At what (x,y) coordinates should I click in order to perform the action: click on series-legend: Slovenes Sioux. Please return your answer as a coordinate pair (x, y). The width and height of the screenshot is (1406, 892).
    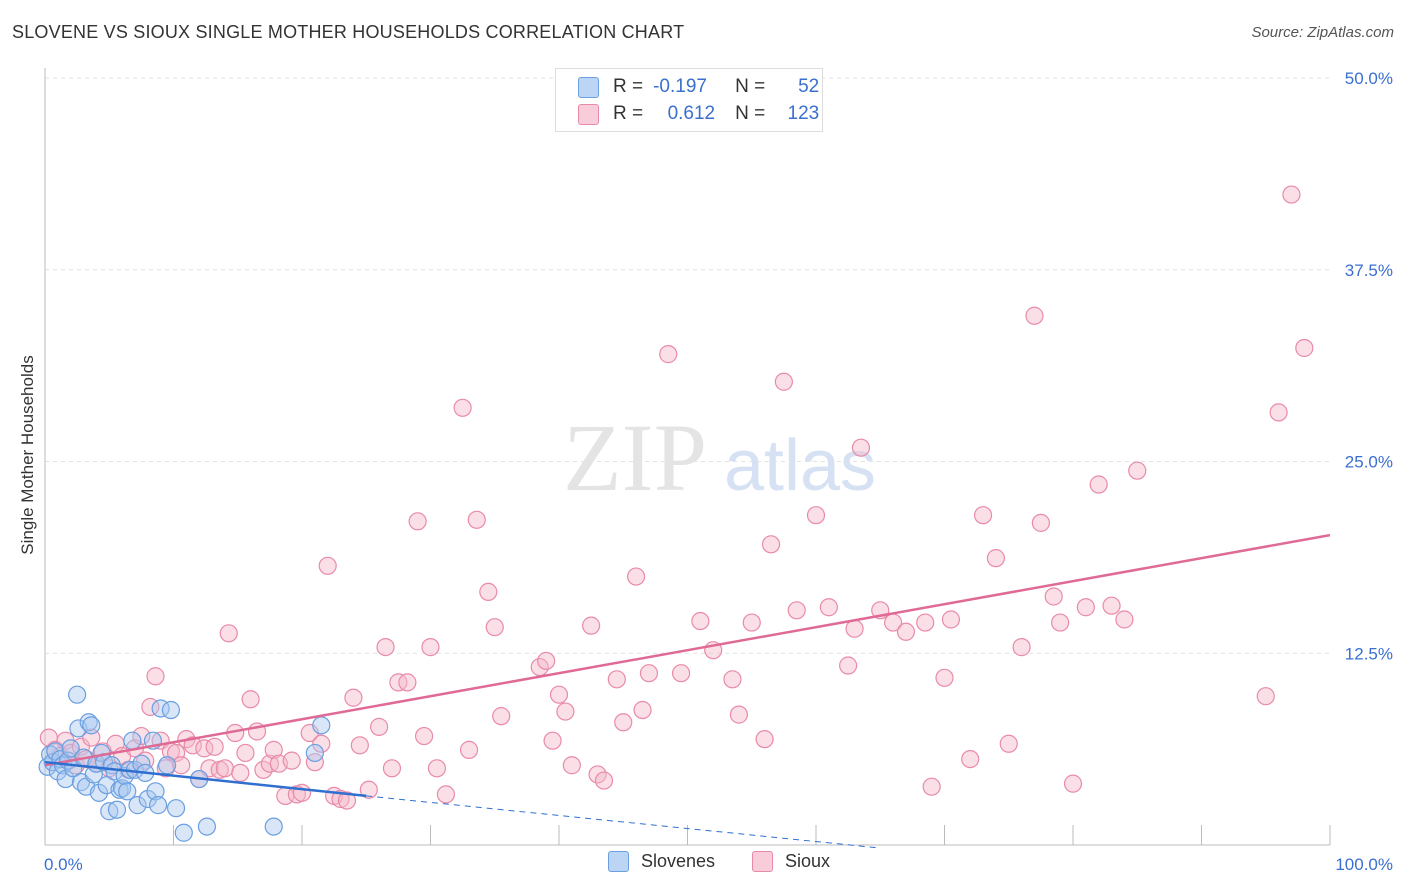
    Looking at the image, I should click on (703, 864).